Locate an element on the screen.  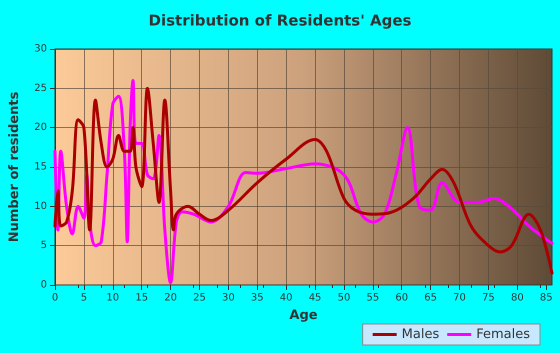
y-tick-label: 30 is located at coordinates (40, 49).